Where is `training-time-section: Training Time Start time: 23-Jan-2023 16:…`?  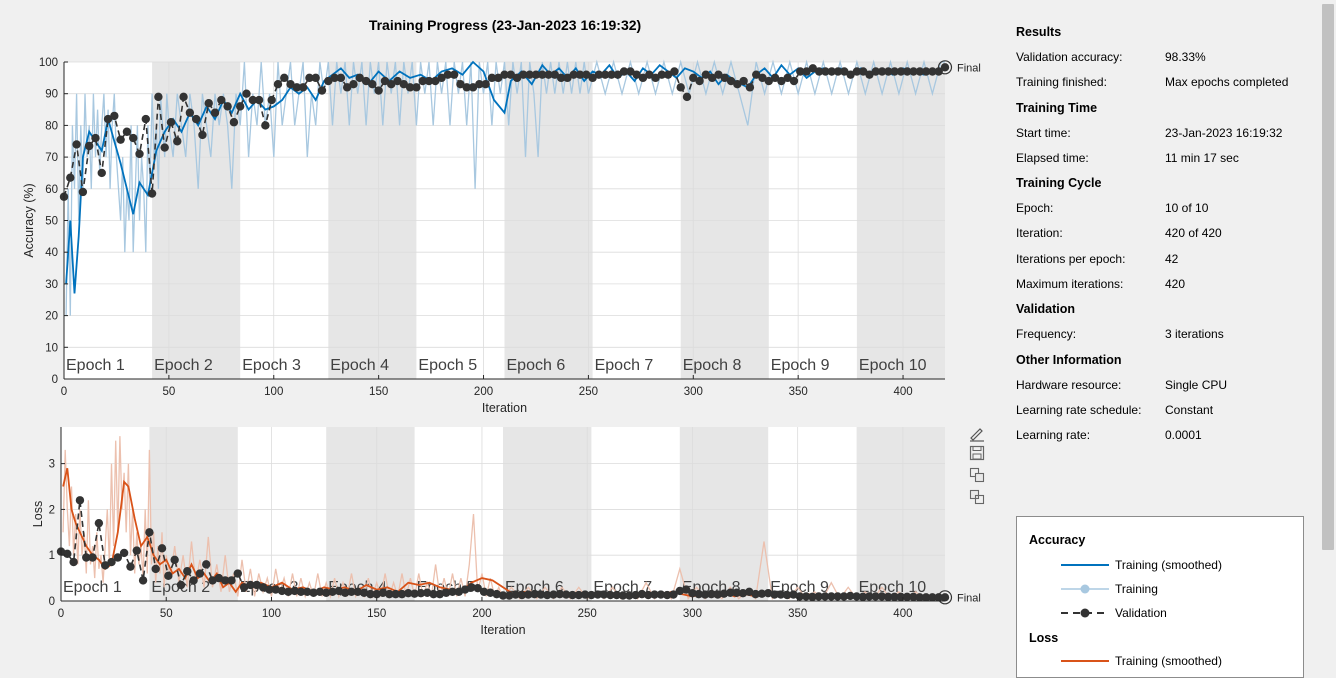 training-time-section: Training Time Start time: 23-Jan-2023 16:… is located at coordinates (1166, 134).